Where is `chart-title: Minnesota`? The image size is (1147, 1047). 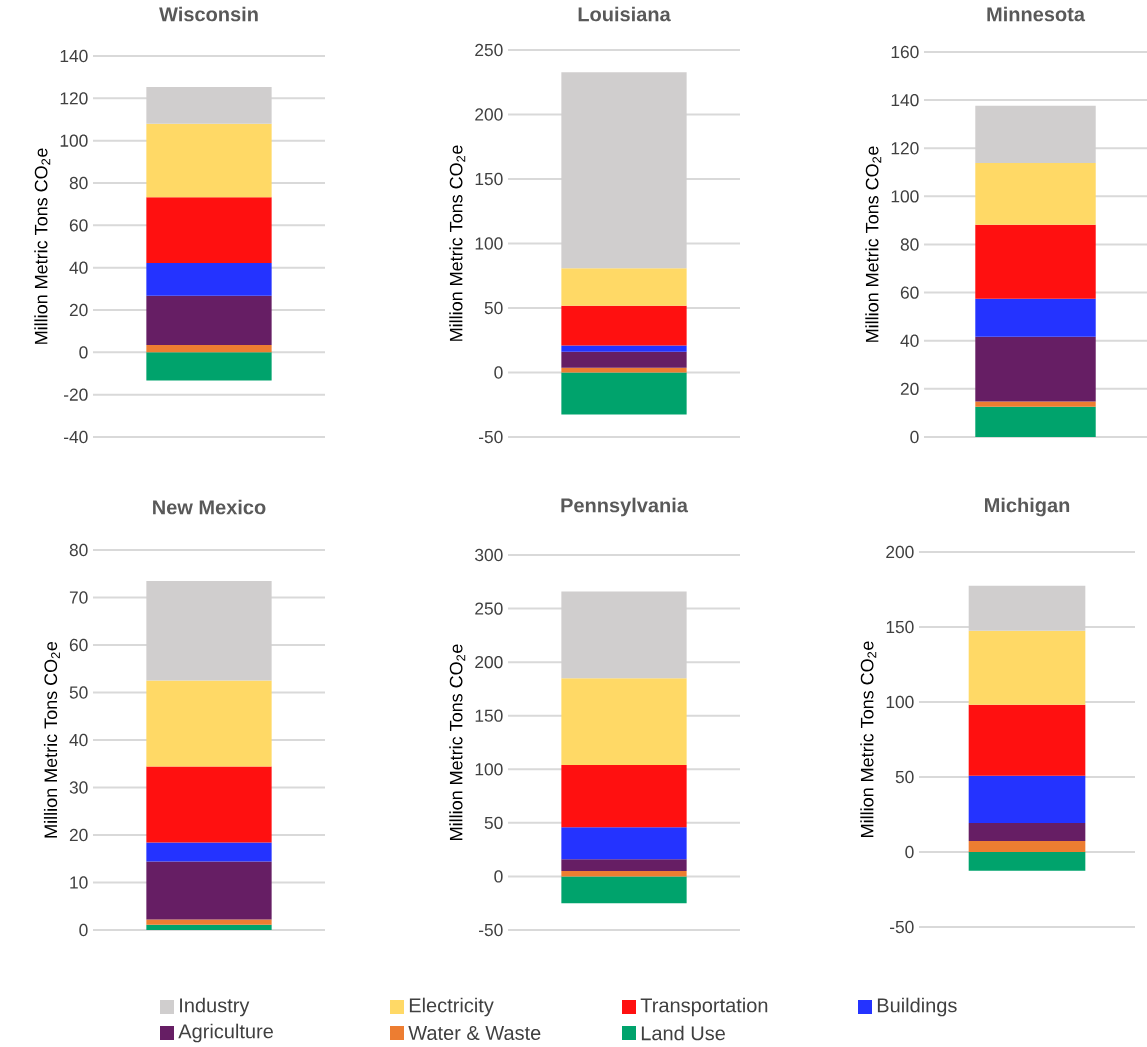 chart-title: Minnesota is located at coordinates (1036, 14).